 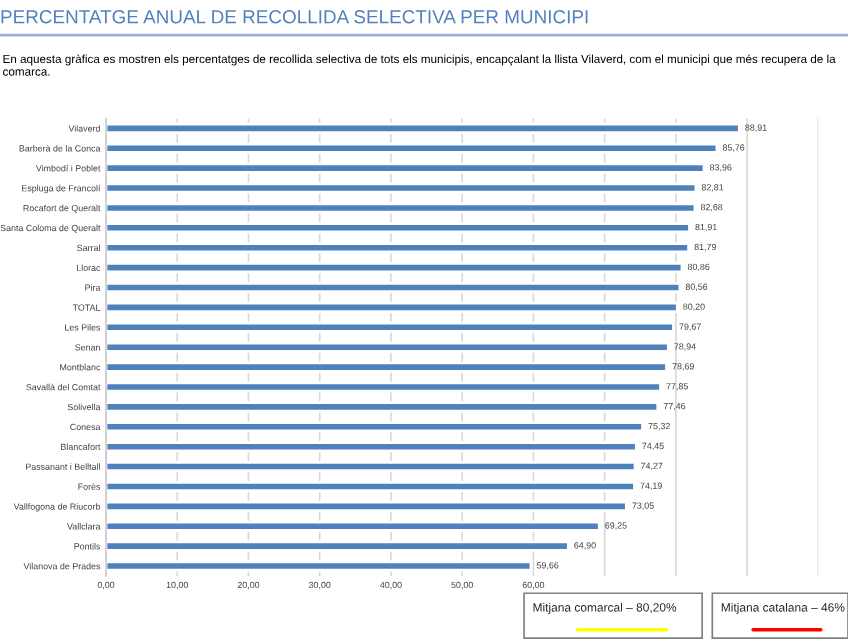 I want to click on chart-title: PERCENTATGE ANUAL DE RECOLLIDA SELECTIVA PER MUNICIPI, so click(x=294, y=17).